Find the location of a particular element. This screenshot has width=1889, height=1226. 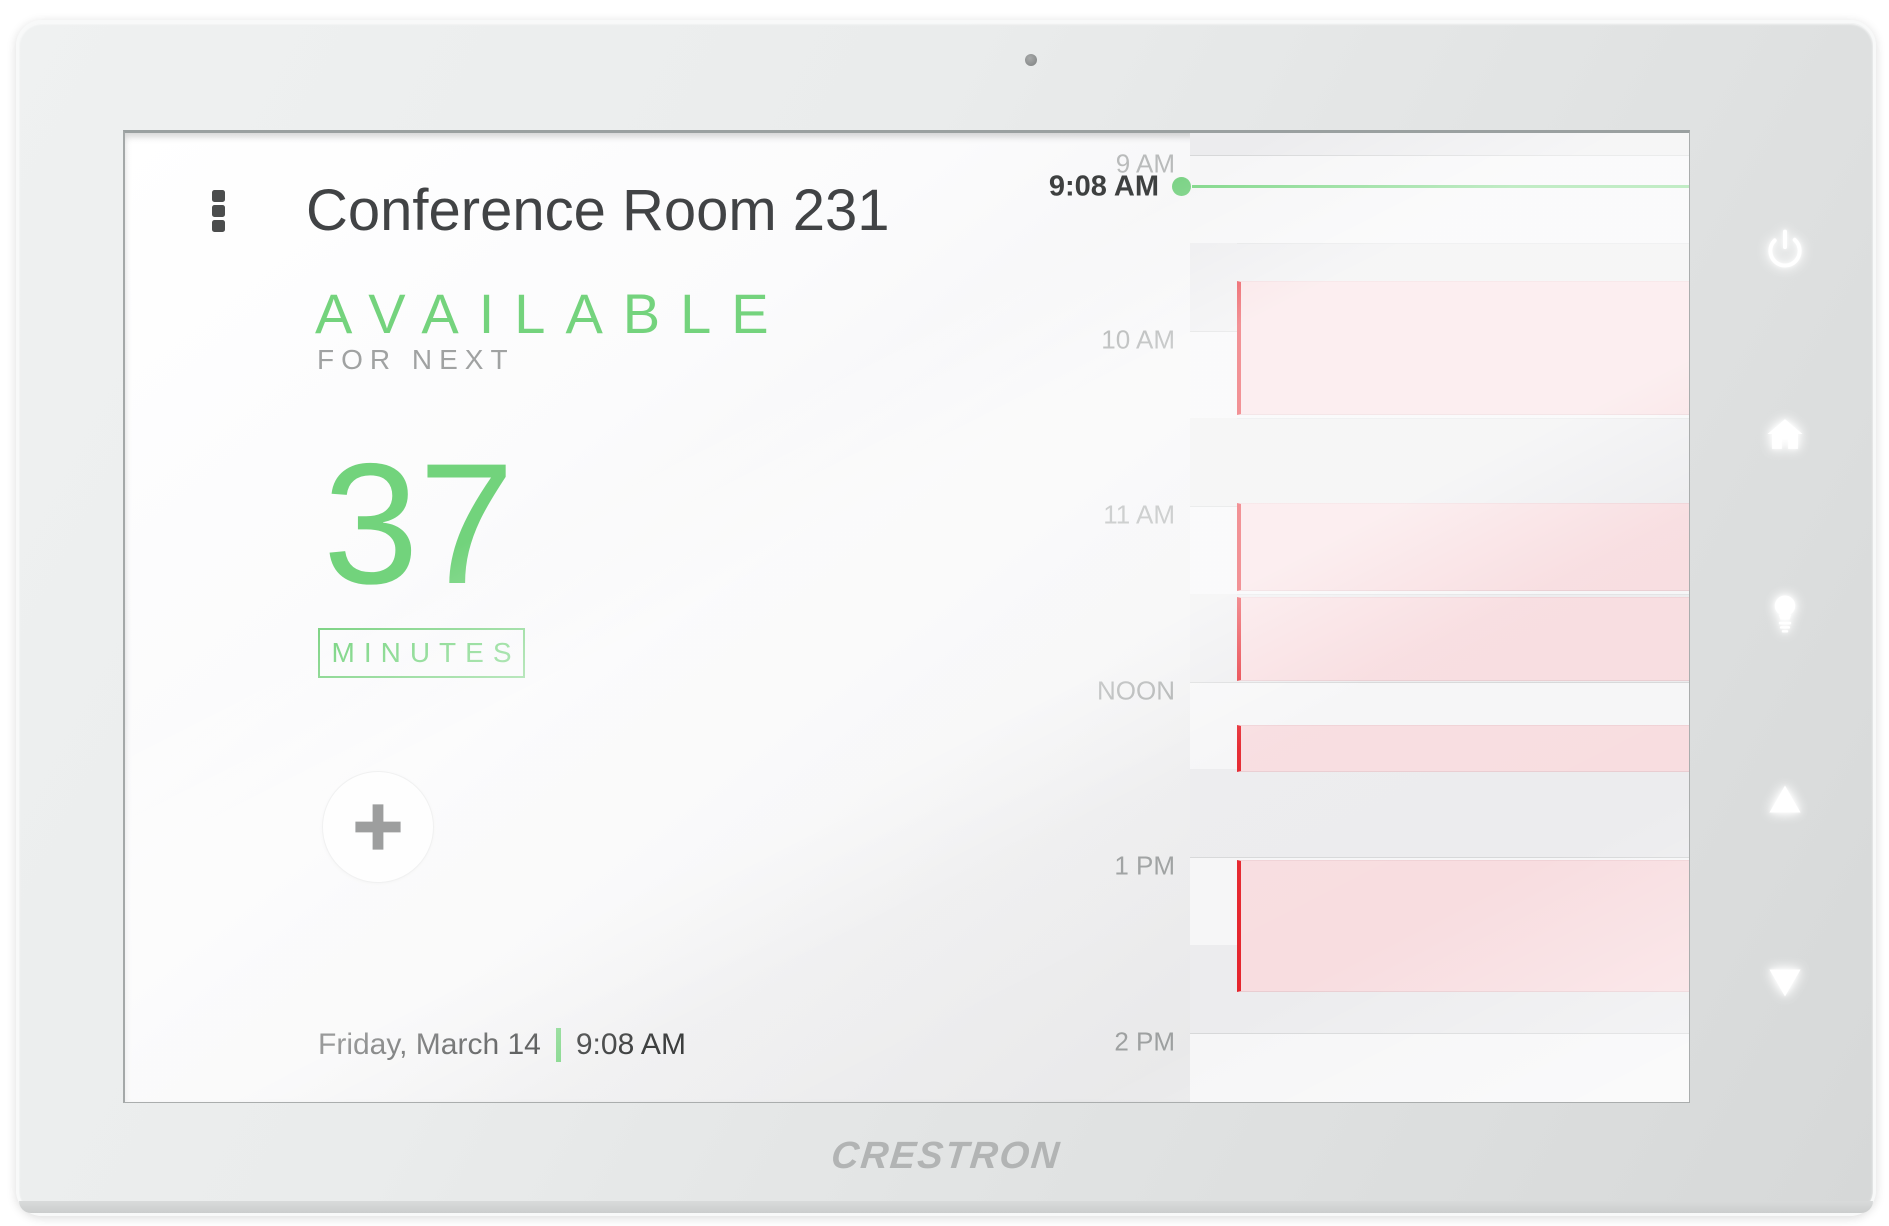

crestron-logo: CRESTRON is located at coordinates (946, 1156).